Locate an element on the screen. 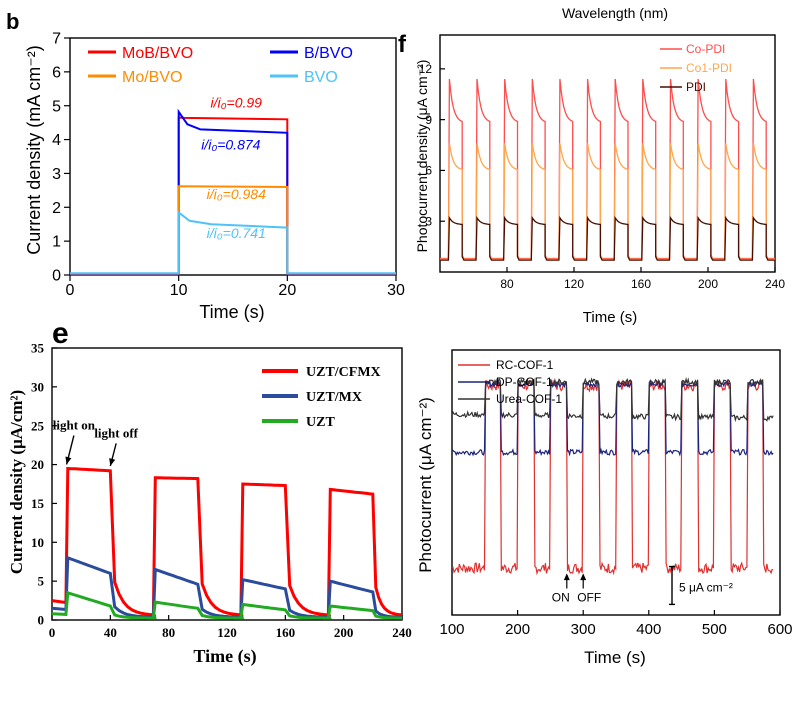 Image resolution: width=800 pixels, height=703 pixels. panel-b-ytick-6-label: 6 is located at coordinates (56, 72).